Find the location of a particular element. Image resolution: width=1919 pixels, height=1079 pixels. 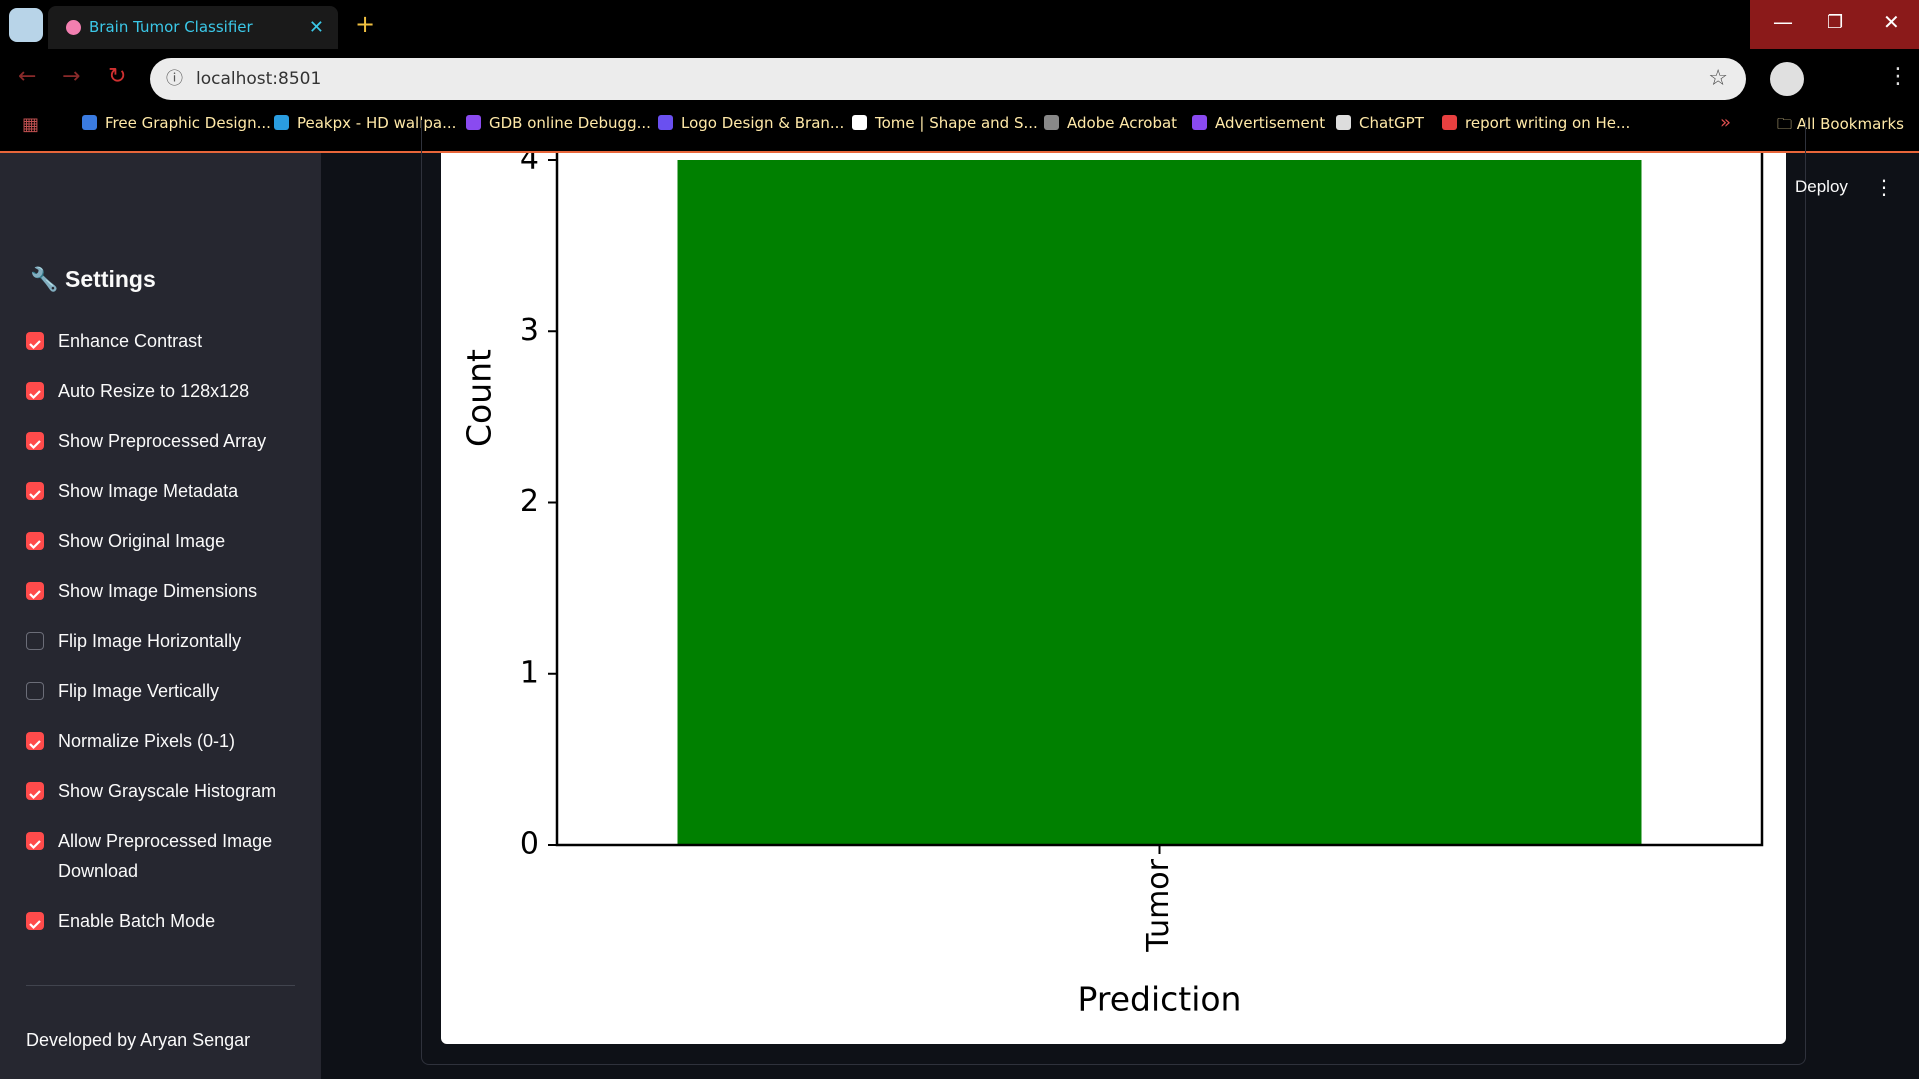

checkbox-label: Show Preprocessed Array is located at coordinates (162, 441).